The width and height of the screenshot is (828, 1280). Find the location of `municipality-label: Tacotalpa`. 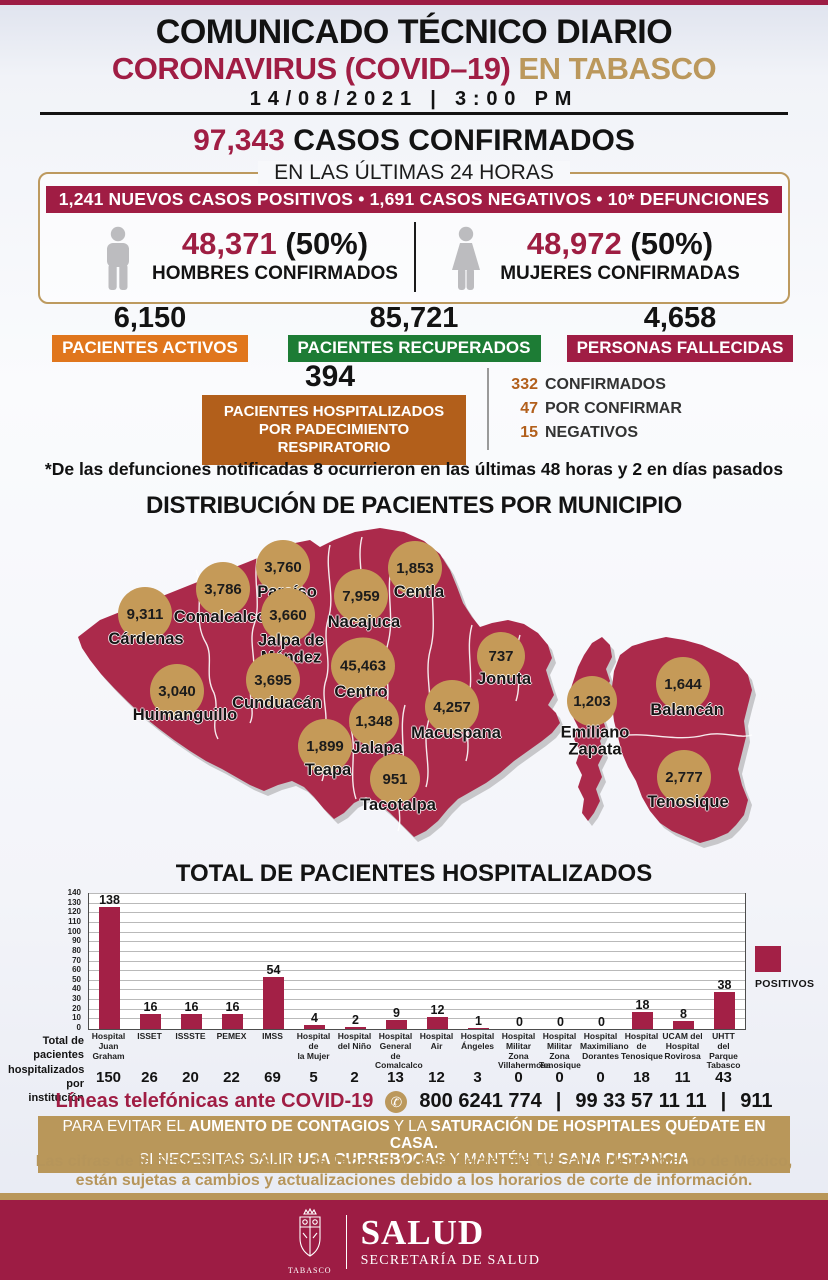

municipality-label: Tacotalpa is located at coordinates (398, 804).